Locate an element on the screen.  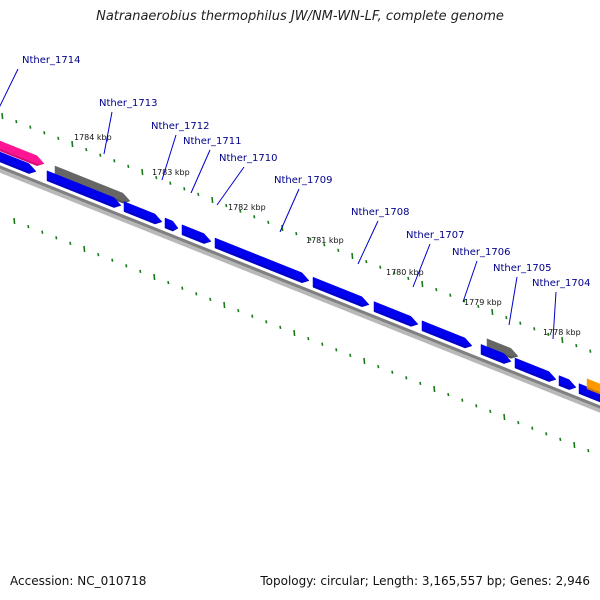
gene-label-nther-1710: Nther_1710 is located at coordinates (248, 158).